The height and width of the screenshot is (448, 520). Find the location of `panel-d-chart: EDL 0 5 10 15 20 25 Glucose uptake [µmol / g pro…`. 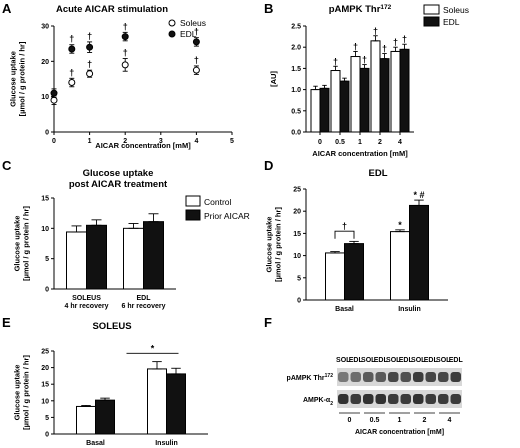

panel-d-chart: EDL 0 5 10 15 20 25 Glucose uptake [µmol / g pro… is located at coordinates (356, 240).